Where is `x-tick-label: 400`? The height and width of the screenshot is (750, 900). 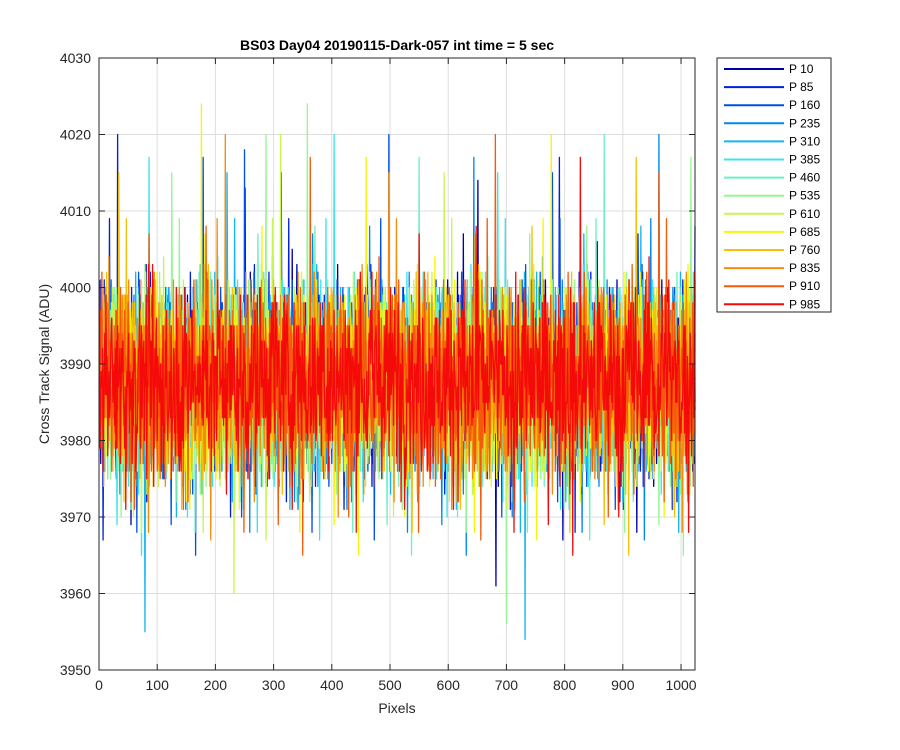 x-tick-label: 400 is located at coordinates (332, 685).